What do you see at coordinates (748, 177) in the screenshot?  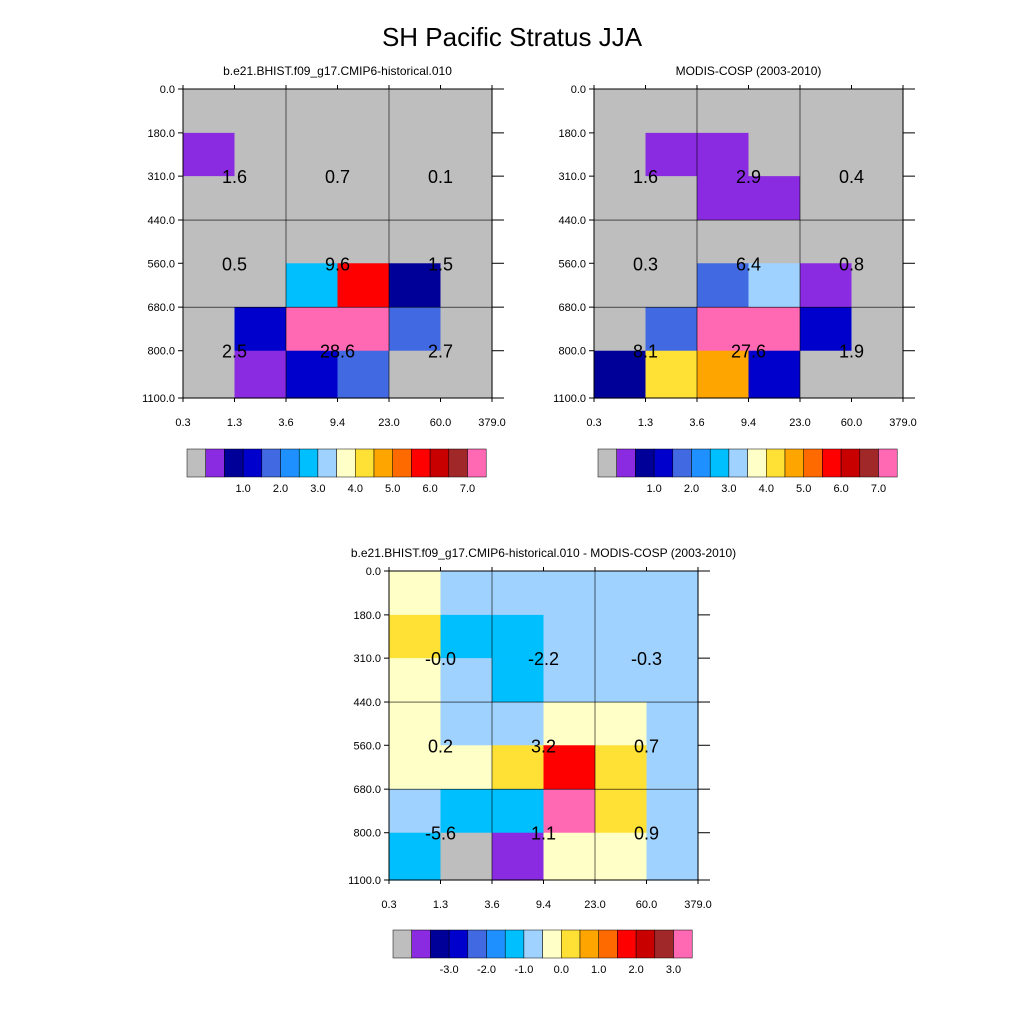 I see `box-value-label: 2.9` at bounding box center [748, 177].